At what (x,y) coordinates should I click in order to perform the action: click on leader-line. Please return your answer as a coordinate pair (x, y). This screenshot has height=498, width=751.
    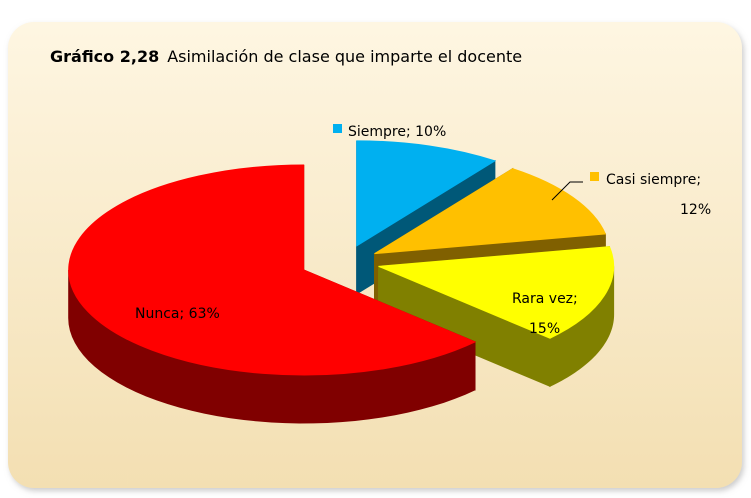
    Looking at the image, I should click on (567, 191).